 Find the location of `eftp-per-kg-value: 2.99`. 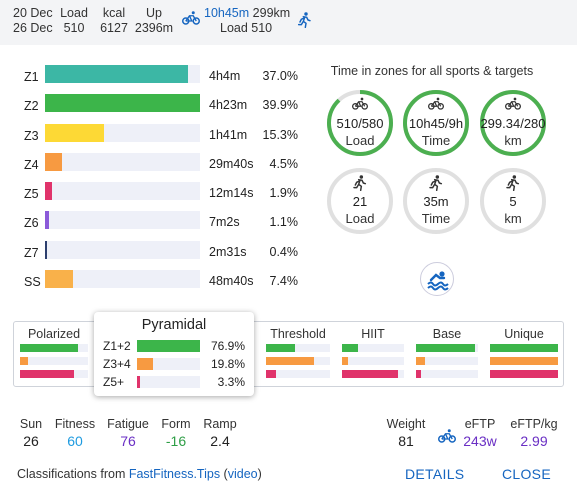

eftp-per-kg-value: 2.99 is located at coordinates (534, 441).